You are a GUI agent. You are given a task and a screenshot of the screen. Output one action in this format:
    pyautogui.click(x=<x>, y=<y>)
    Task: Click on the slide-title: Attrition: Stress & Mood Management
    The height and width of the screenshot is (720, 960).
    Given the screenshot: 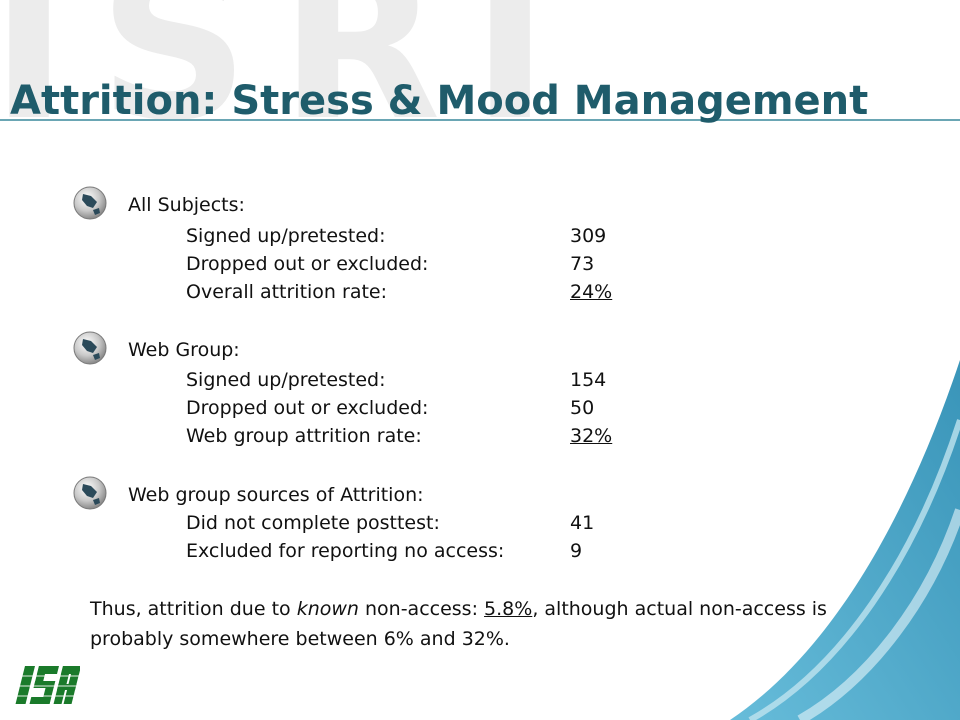 What is the action you would take?
    pyautogui.click(x=439, y=101)
    